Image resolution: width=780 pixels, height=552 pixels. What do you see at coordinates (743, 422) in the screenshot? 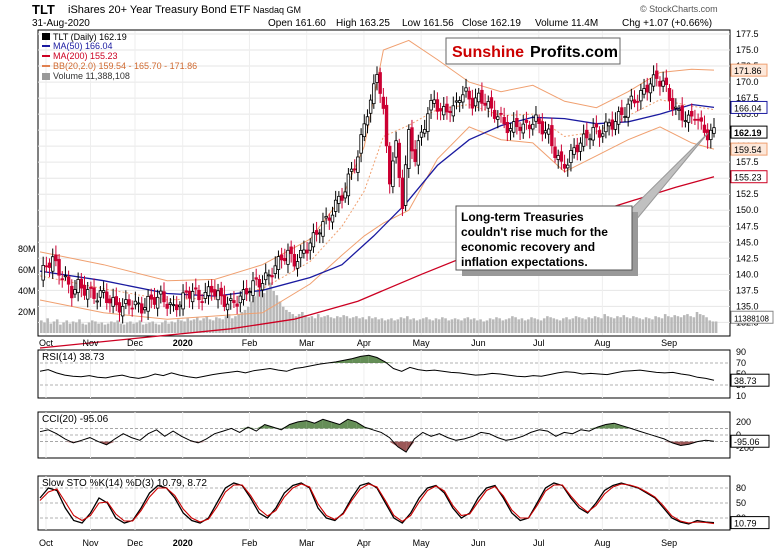
I see `indicator-tick-label: 200` at bounding box center [743, 422].